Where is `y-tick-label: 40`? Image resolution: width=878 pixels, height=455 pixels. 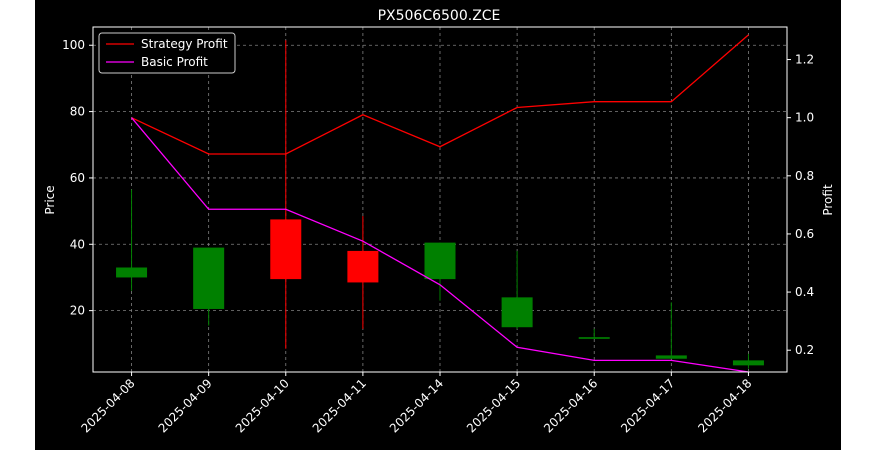 y-tick-label: 40 is located at coordinates (77, 244).